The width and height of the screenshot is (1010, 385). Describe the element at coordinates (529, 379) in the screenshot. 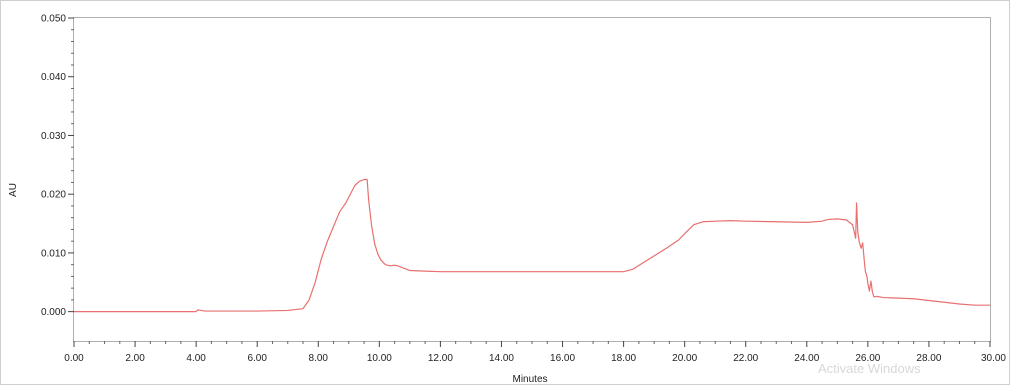

I see `x-axis-title: Minutes` at that location.